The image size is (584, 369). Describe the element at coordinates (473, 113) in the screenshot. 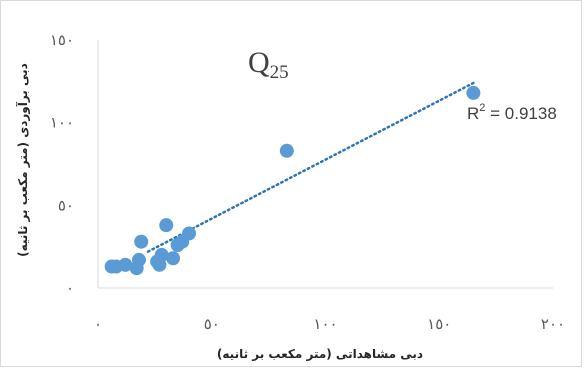

I see `r-squared-symbol: R` at that location.